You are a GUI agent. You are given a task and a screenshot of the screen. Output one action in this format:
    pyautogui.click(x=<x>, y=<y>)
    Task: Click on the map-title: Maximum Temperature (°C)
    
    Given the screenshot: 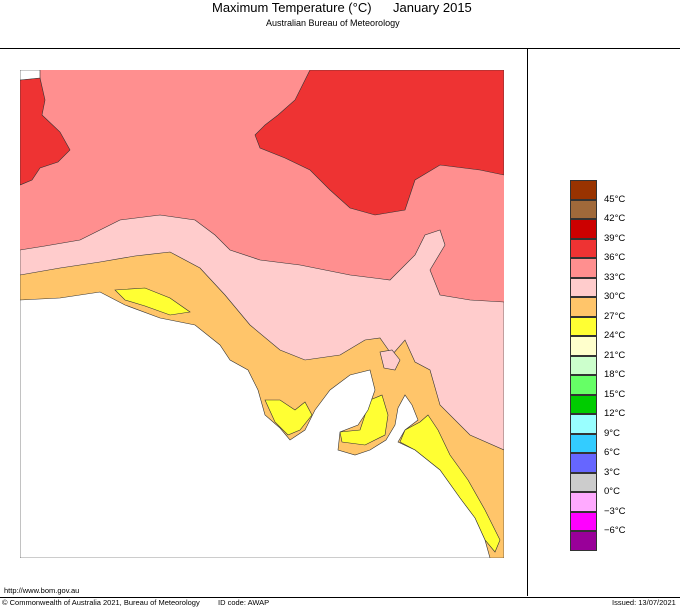 What is the action you would take?
    pyautogui.click(x=292, y=7)
    